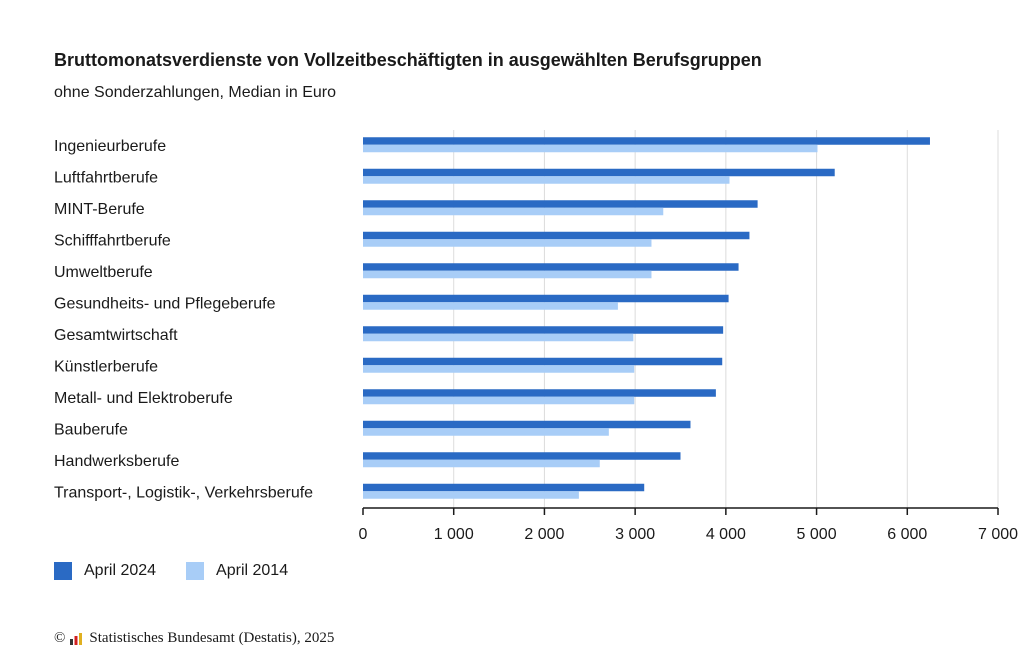  What do you see at coordinates (195, 571) in the screenshot?
I see `legend-swatch-2014` at bounding box center [195, 571].